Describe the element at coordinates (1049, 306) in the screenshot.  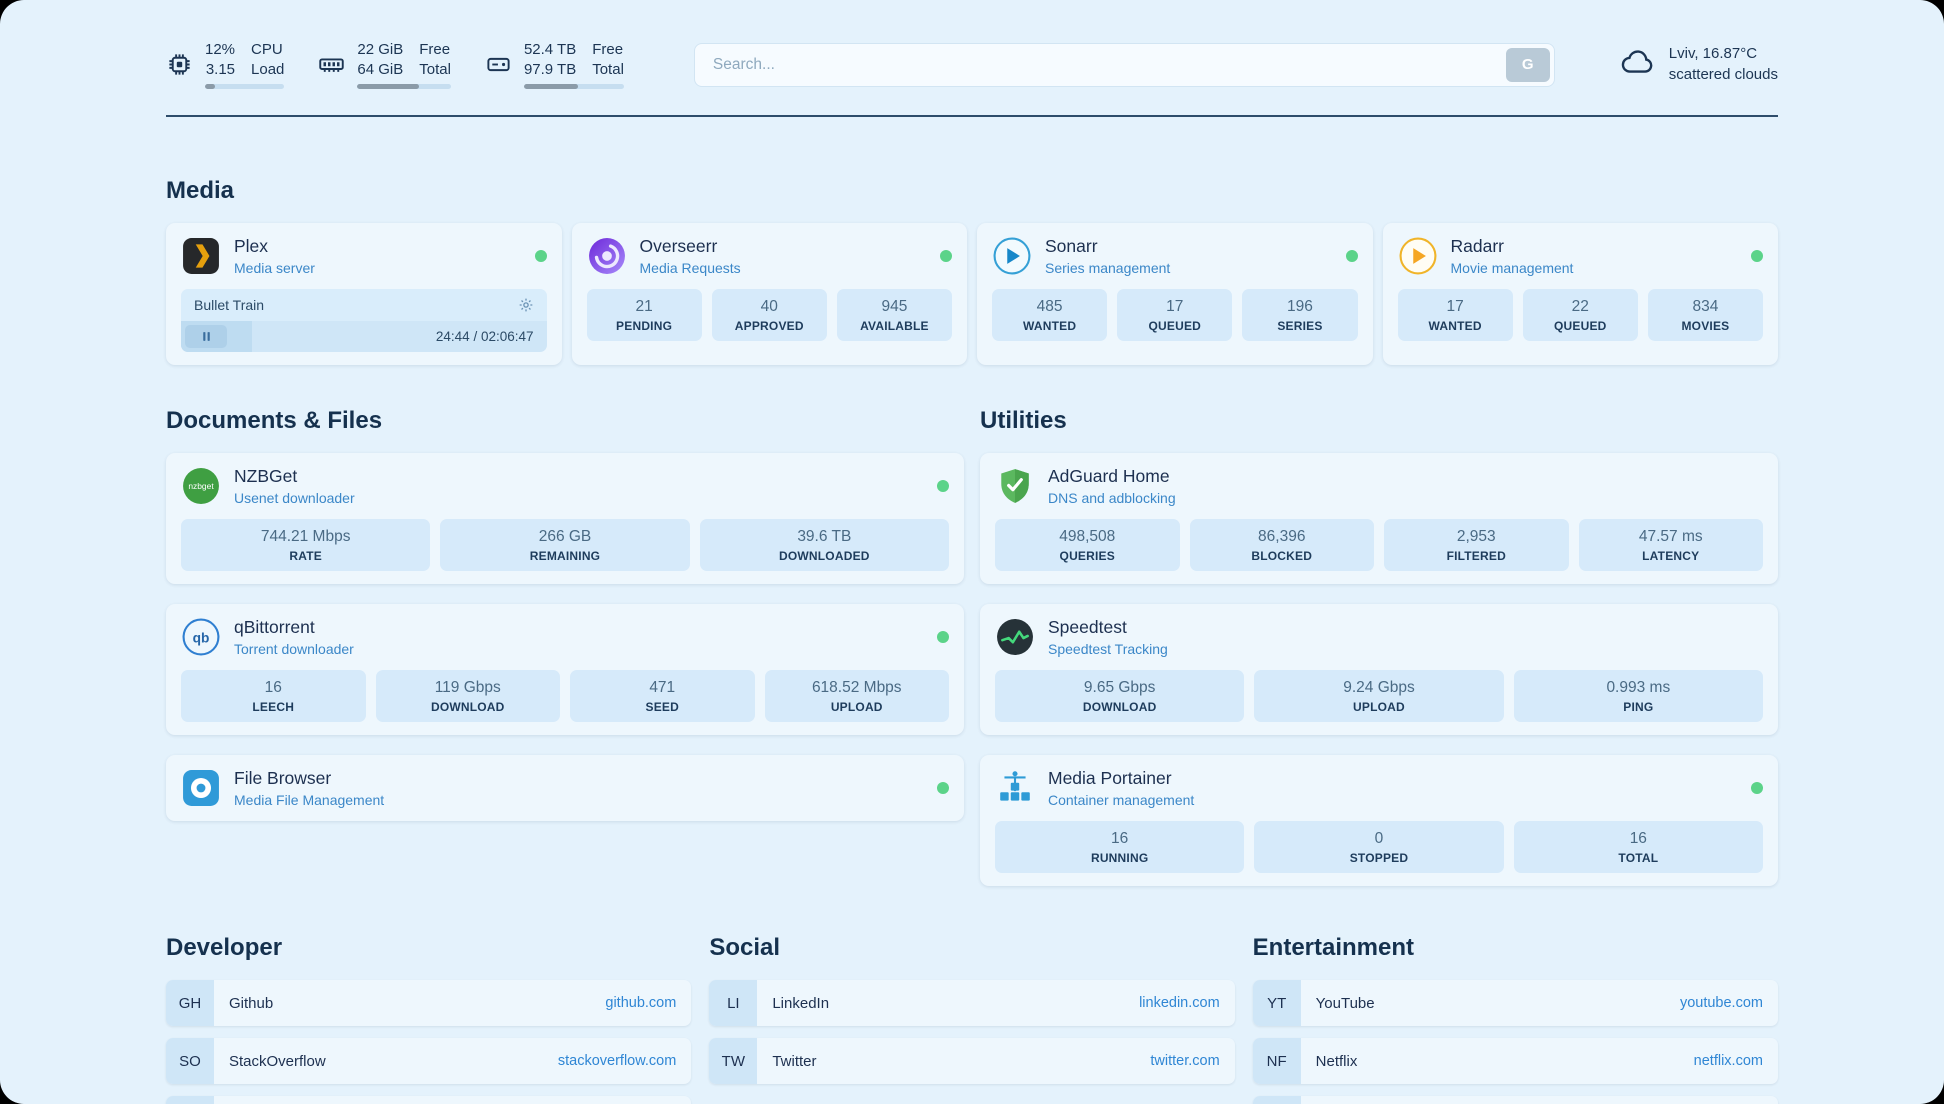
I see `stat-value: 485` at that location.